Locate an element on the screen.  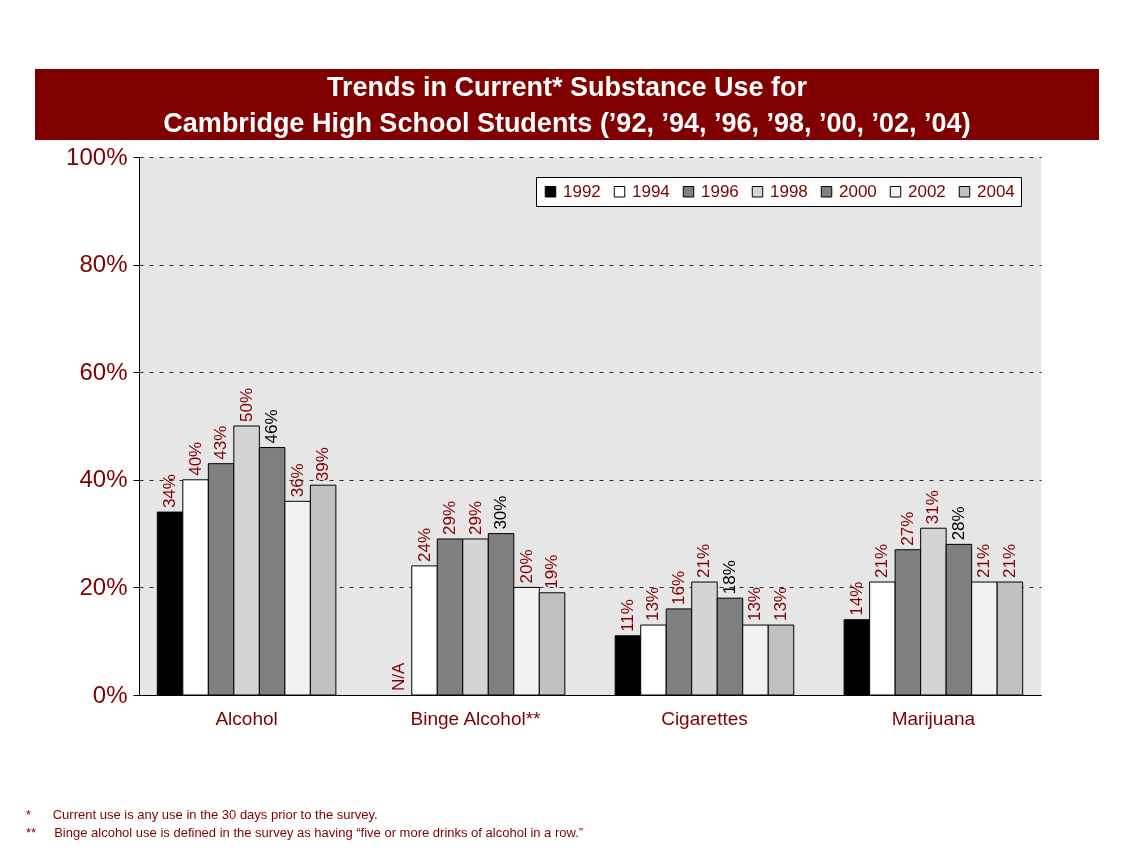
data-label: 46% is located at coordinates (272, 426).